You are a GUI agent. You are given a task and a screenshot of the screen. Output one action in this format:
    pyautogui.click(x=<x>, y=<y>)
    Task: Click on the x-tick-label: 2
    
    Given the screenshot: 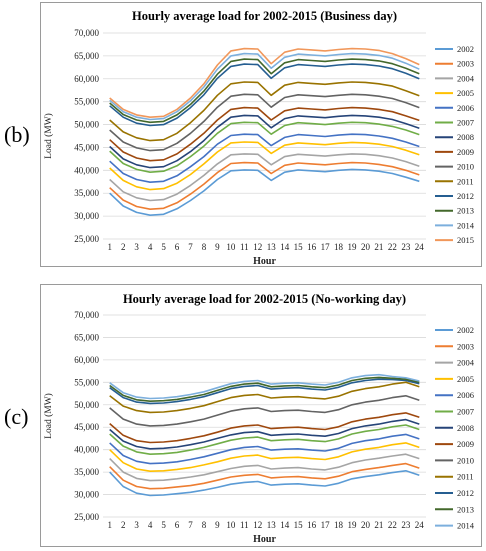 What is the action you would take?
    pyautogui.click(x=123, y=247)
    